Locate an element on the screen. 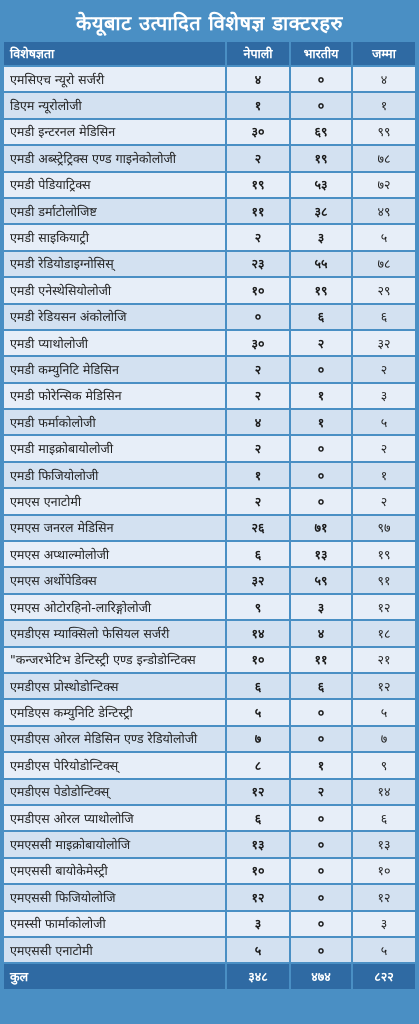  row-indian-count: १ is located at coordinates (321, 766).